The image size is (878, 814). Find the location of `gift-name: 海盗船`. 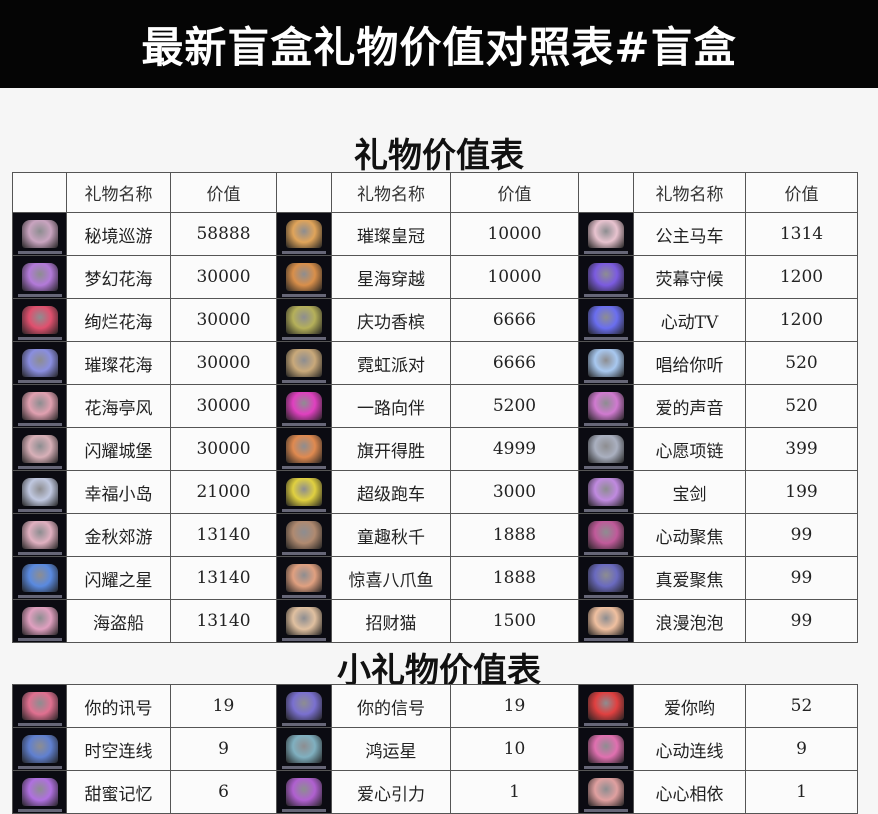

gift-name: 海盗船 is located at coordinates (118, 621).